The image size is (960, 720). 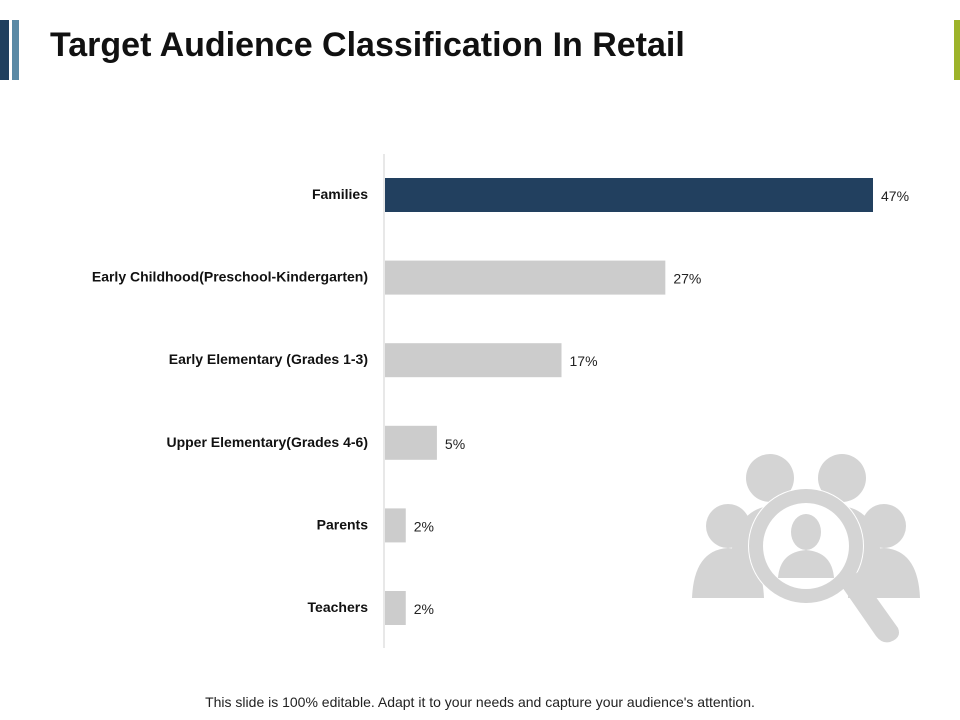 I want to click on category-label: Early Childhood(Preschool-Kindergarten), so click(x=230, y=277).